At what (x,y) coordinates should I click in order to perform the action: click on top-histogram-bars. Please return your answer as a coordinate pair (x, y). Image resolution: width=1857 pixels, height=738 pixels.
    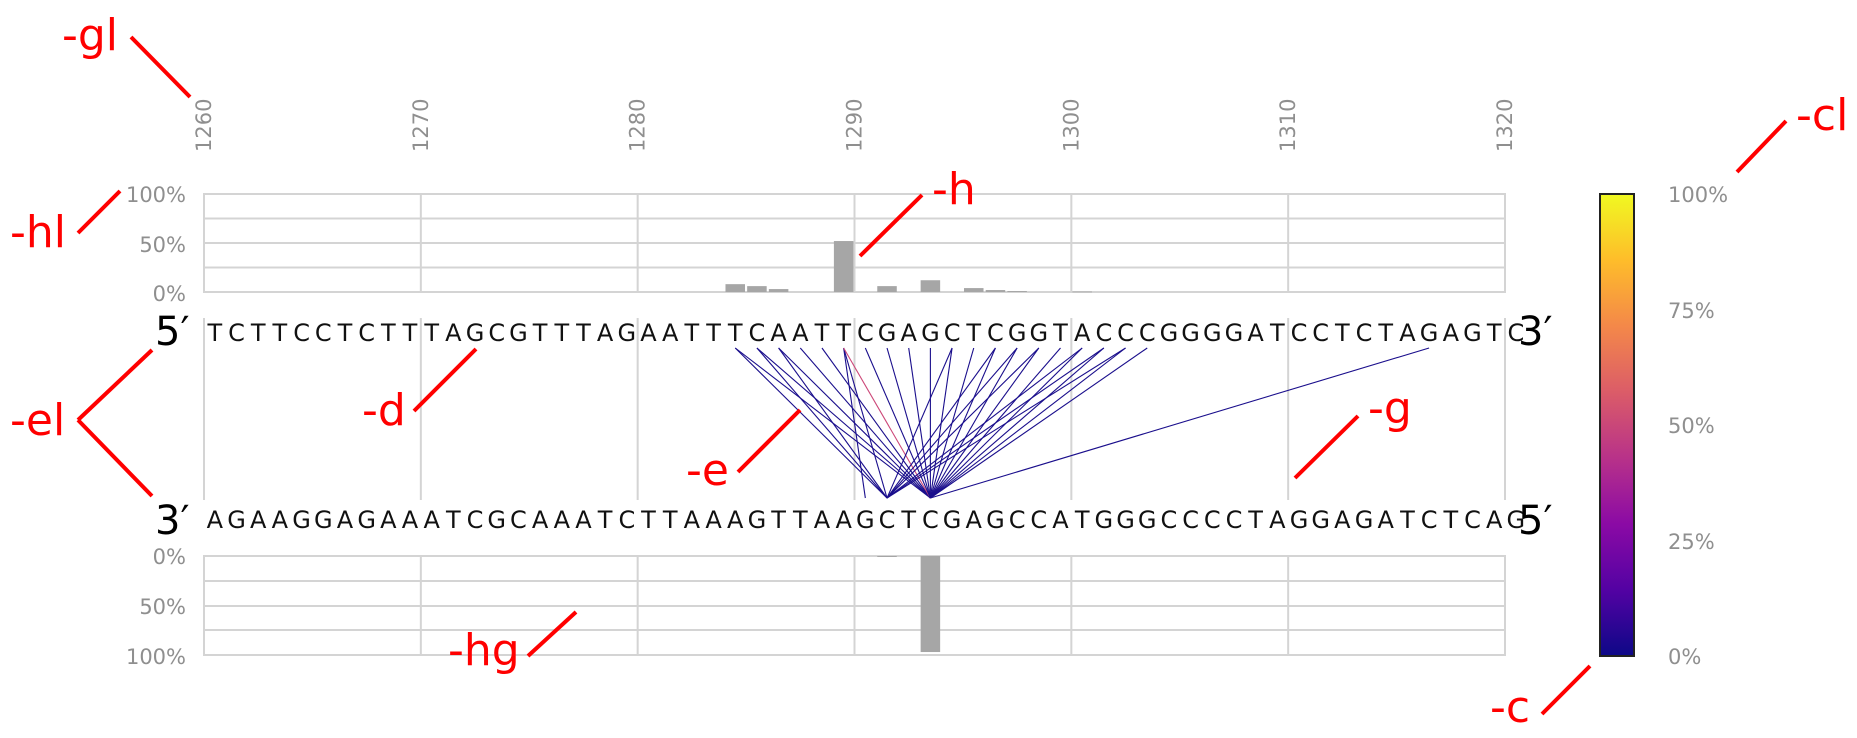
    Looking at the image, I should click on (908, 267).